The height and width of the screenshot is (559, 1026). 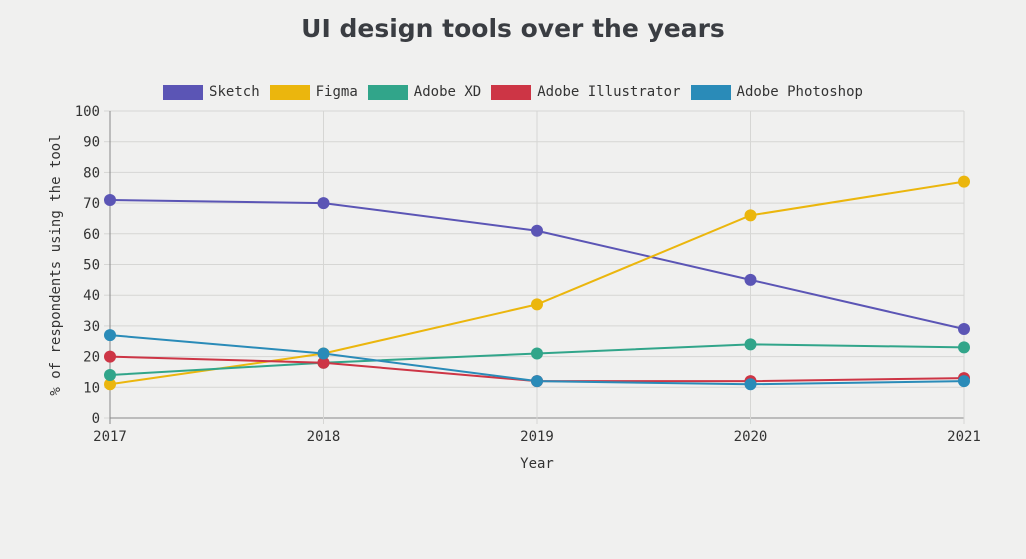 What do you see at coordinates (91, 296) in the screenshot?
I see `y-tick-label: 40` at bounding box center [91, 296].